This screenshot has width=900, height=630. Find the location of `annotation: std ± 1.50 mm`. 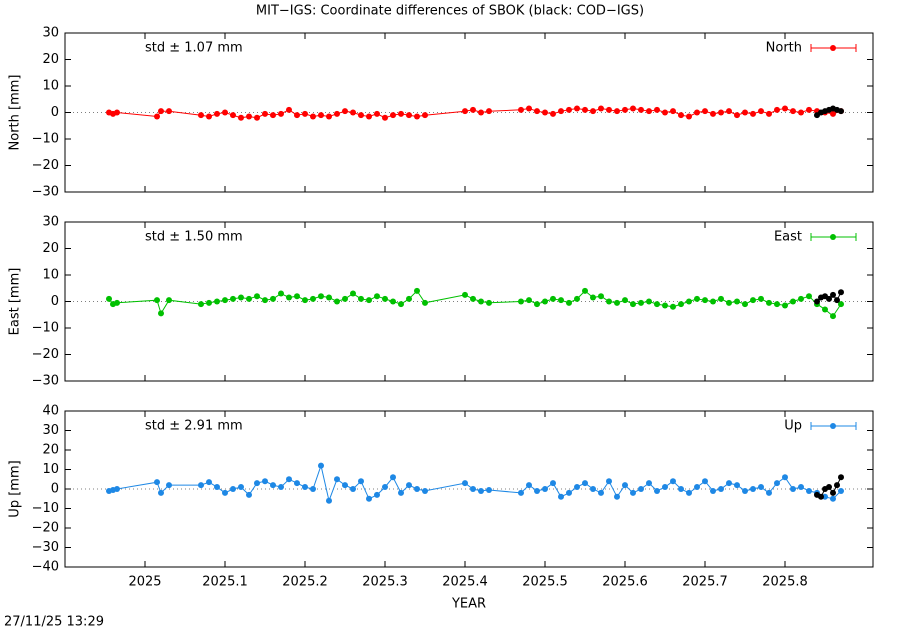

annotation: std ± 1.50 mm is located at coordinates (194, 237).